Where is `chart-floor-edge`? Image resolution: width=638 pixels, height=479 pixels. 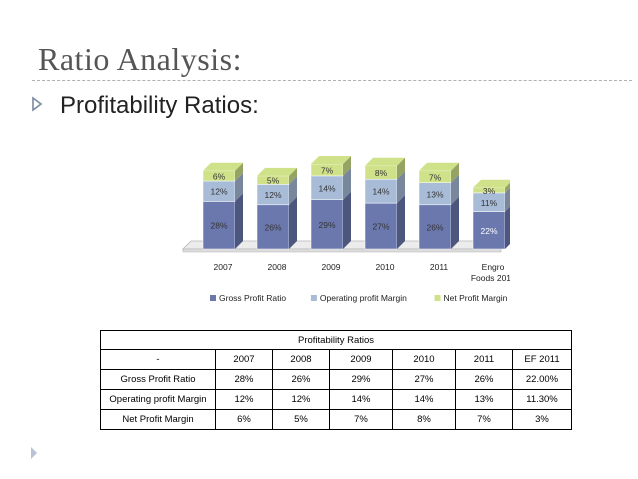
chart-floor-edge is located at coordinates (342, 250).